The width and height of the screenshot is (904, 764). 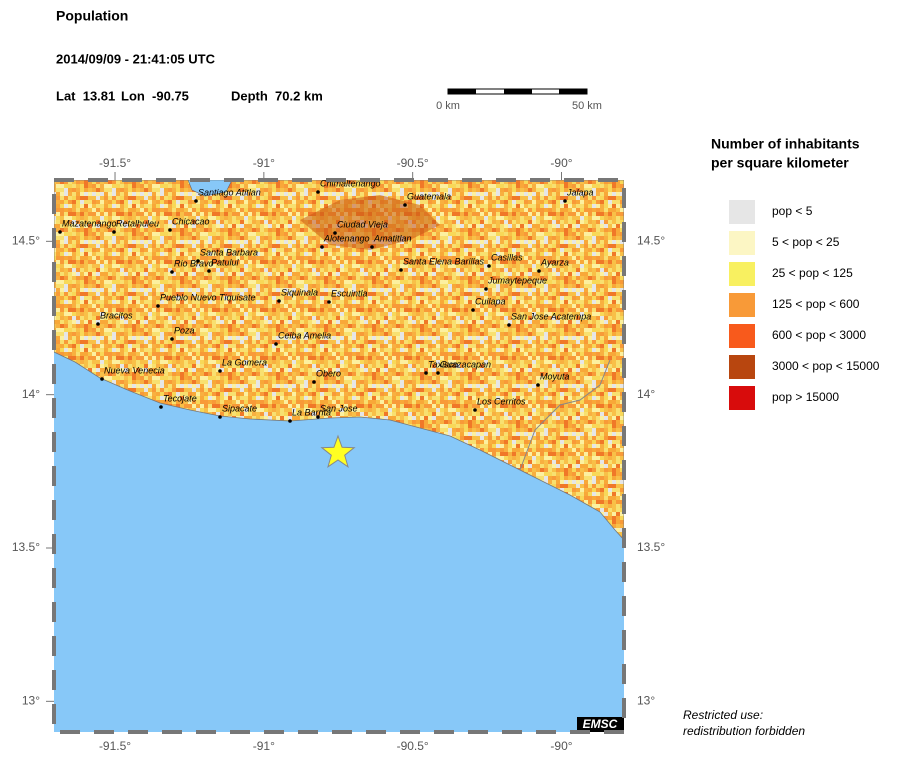 I want to click on border, so click(x=565, y=415).